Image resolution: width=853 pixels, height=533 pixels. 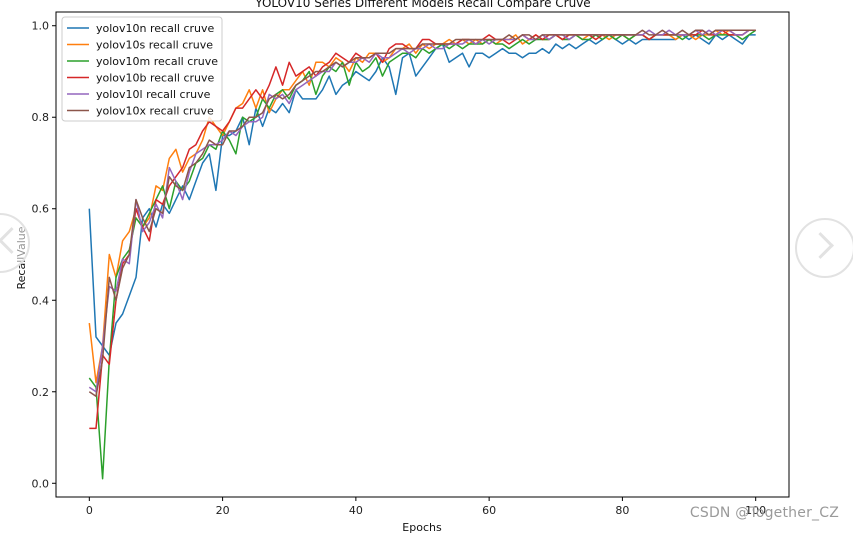 I want to click on legend-entry: yolov10b recall cruve, so click(x=155, y=78).